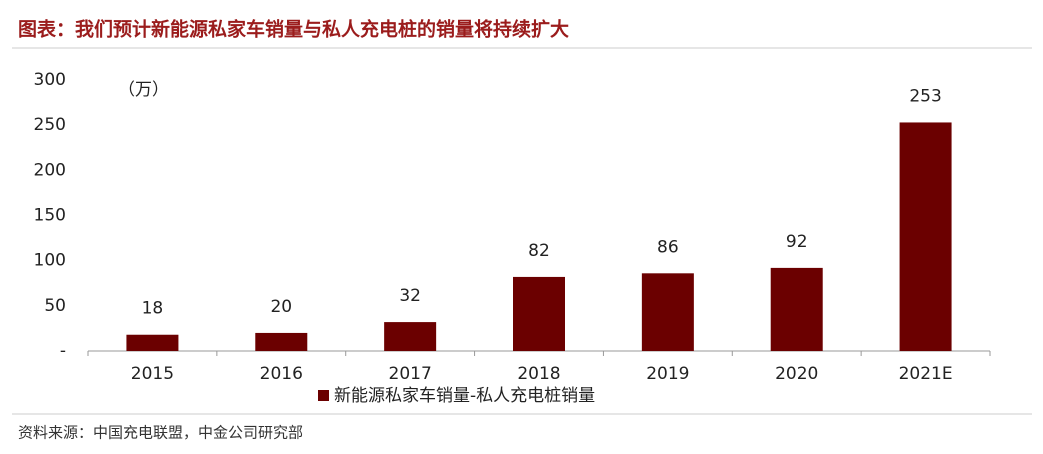 The width and height of the screenshot is (1043, 454). What do you see at coordinates (281, 307) in the screenshot?
I see `value-label: 20` at bounding box center [281, 307].